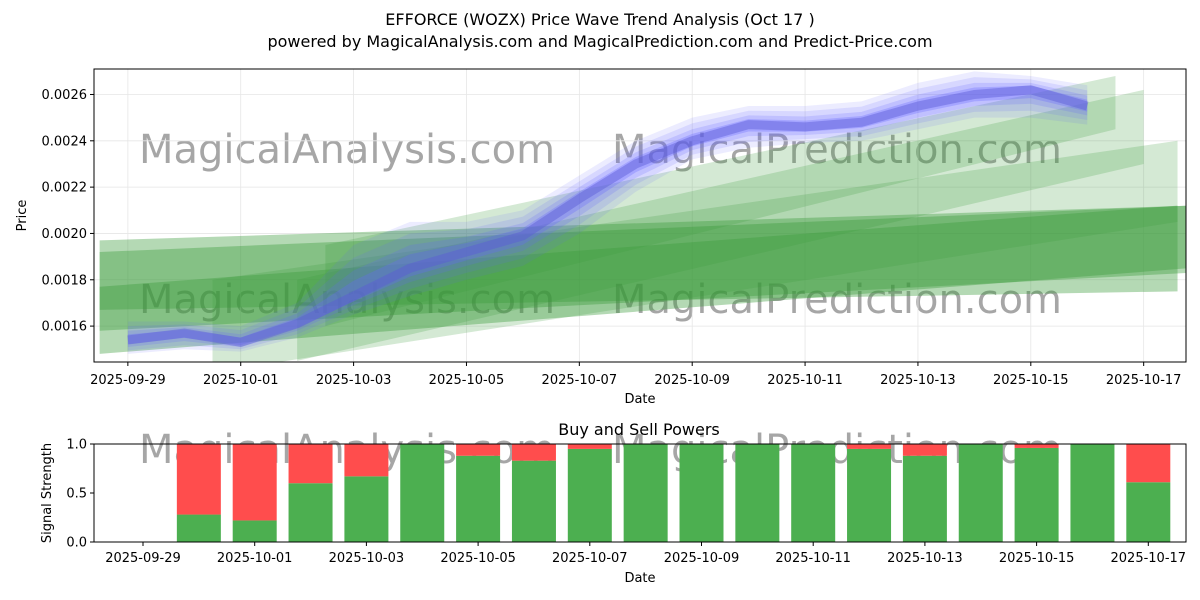 The height and width of the screenshot is (600, 1200). I want to click on y-tick-label: 0.0018, so click(65, 280).